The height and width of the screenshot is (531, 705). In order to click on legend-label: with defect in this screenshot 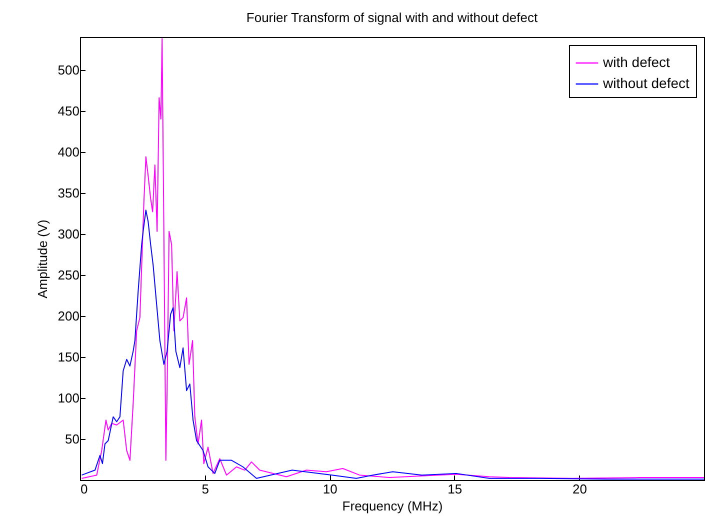, I will do `click(636, 62)`.